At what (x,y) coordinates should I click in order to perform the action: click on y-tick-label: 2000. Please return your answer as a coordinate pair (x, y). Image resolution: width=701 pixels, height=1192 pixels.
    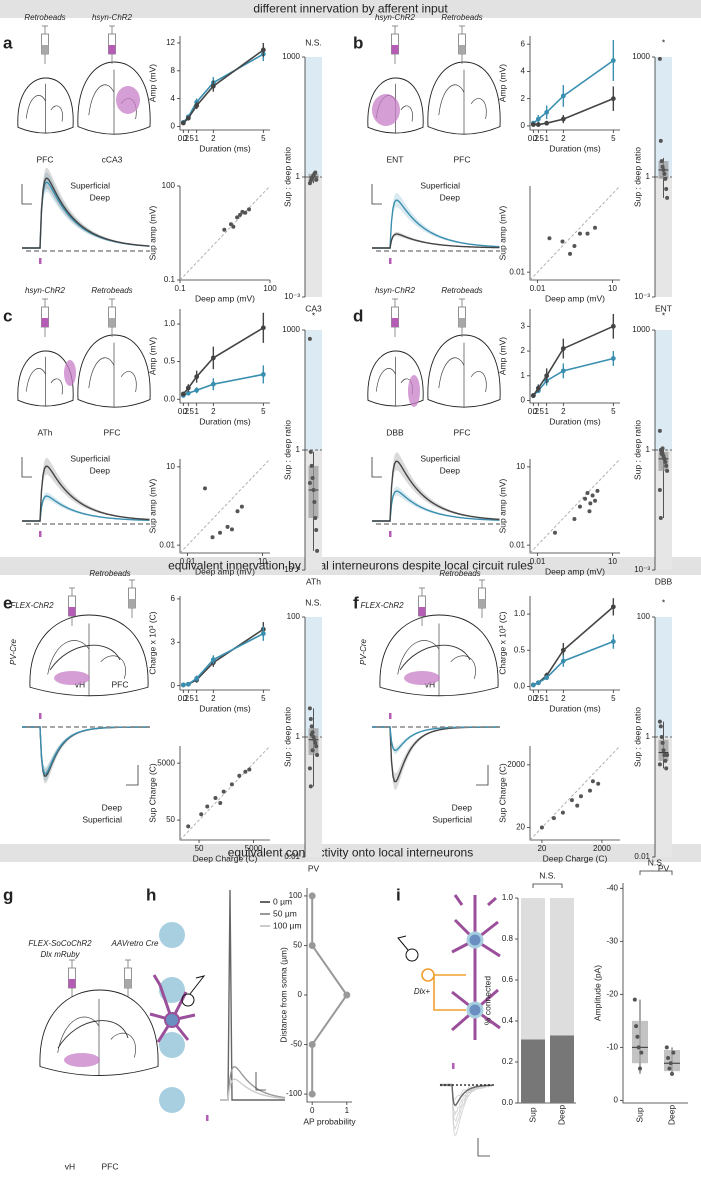
    Looking at the image, I should click on (516, 764).